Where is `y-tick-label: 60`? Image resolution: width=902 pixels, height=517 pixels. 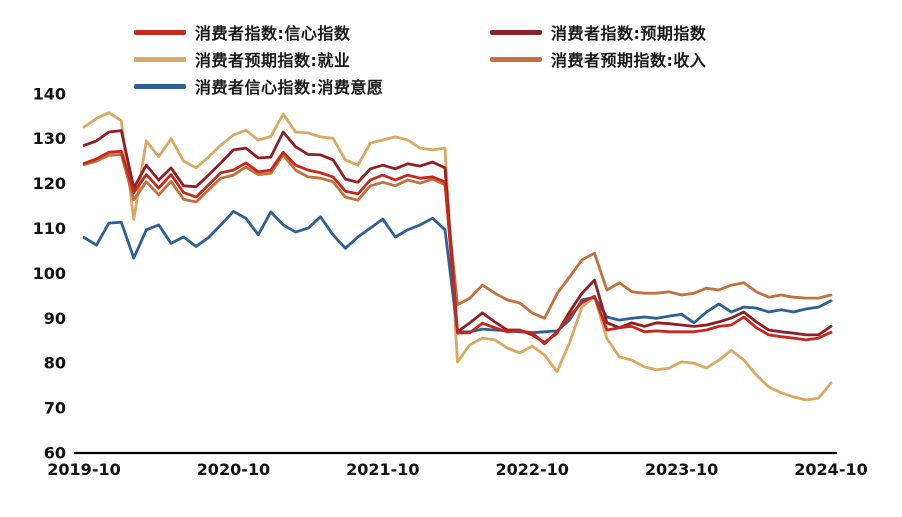
y-tick-label: 60 is located at coordinates (55, 453).